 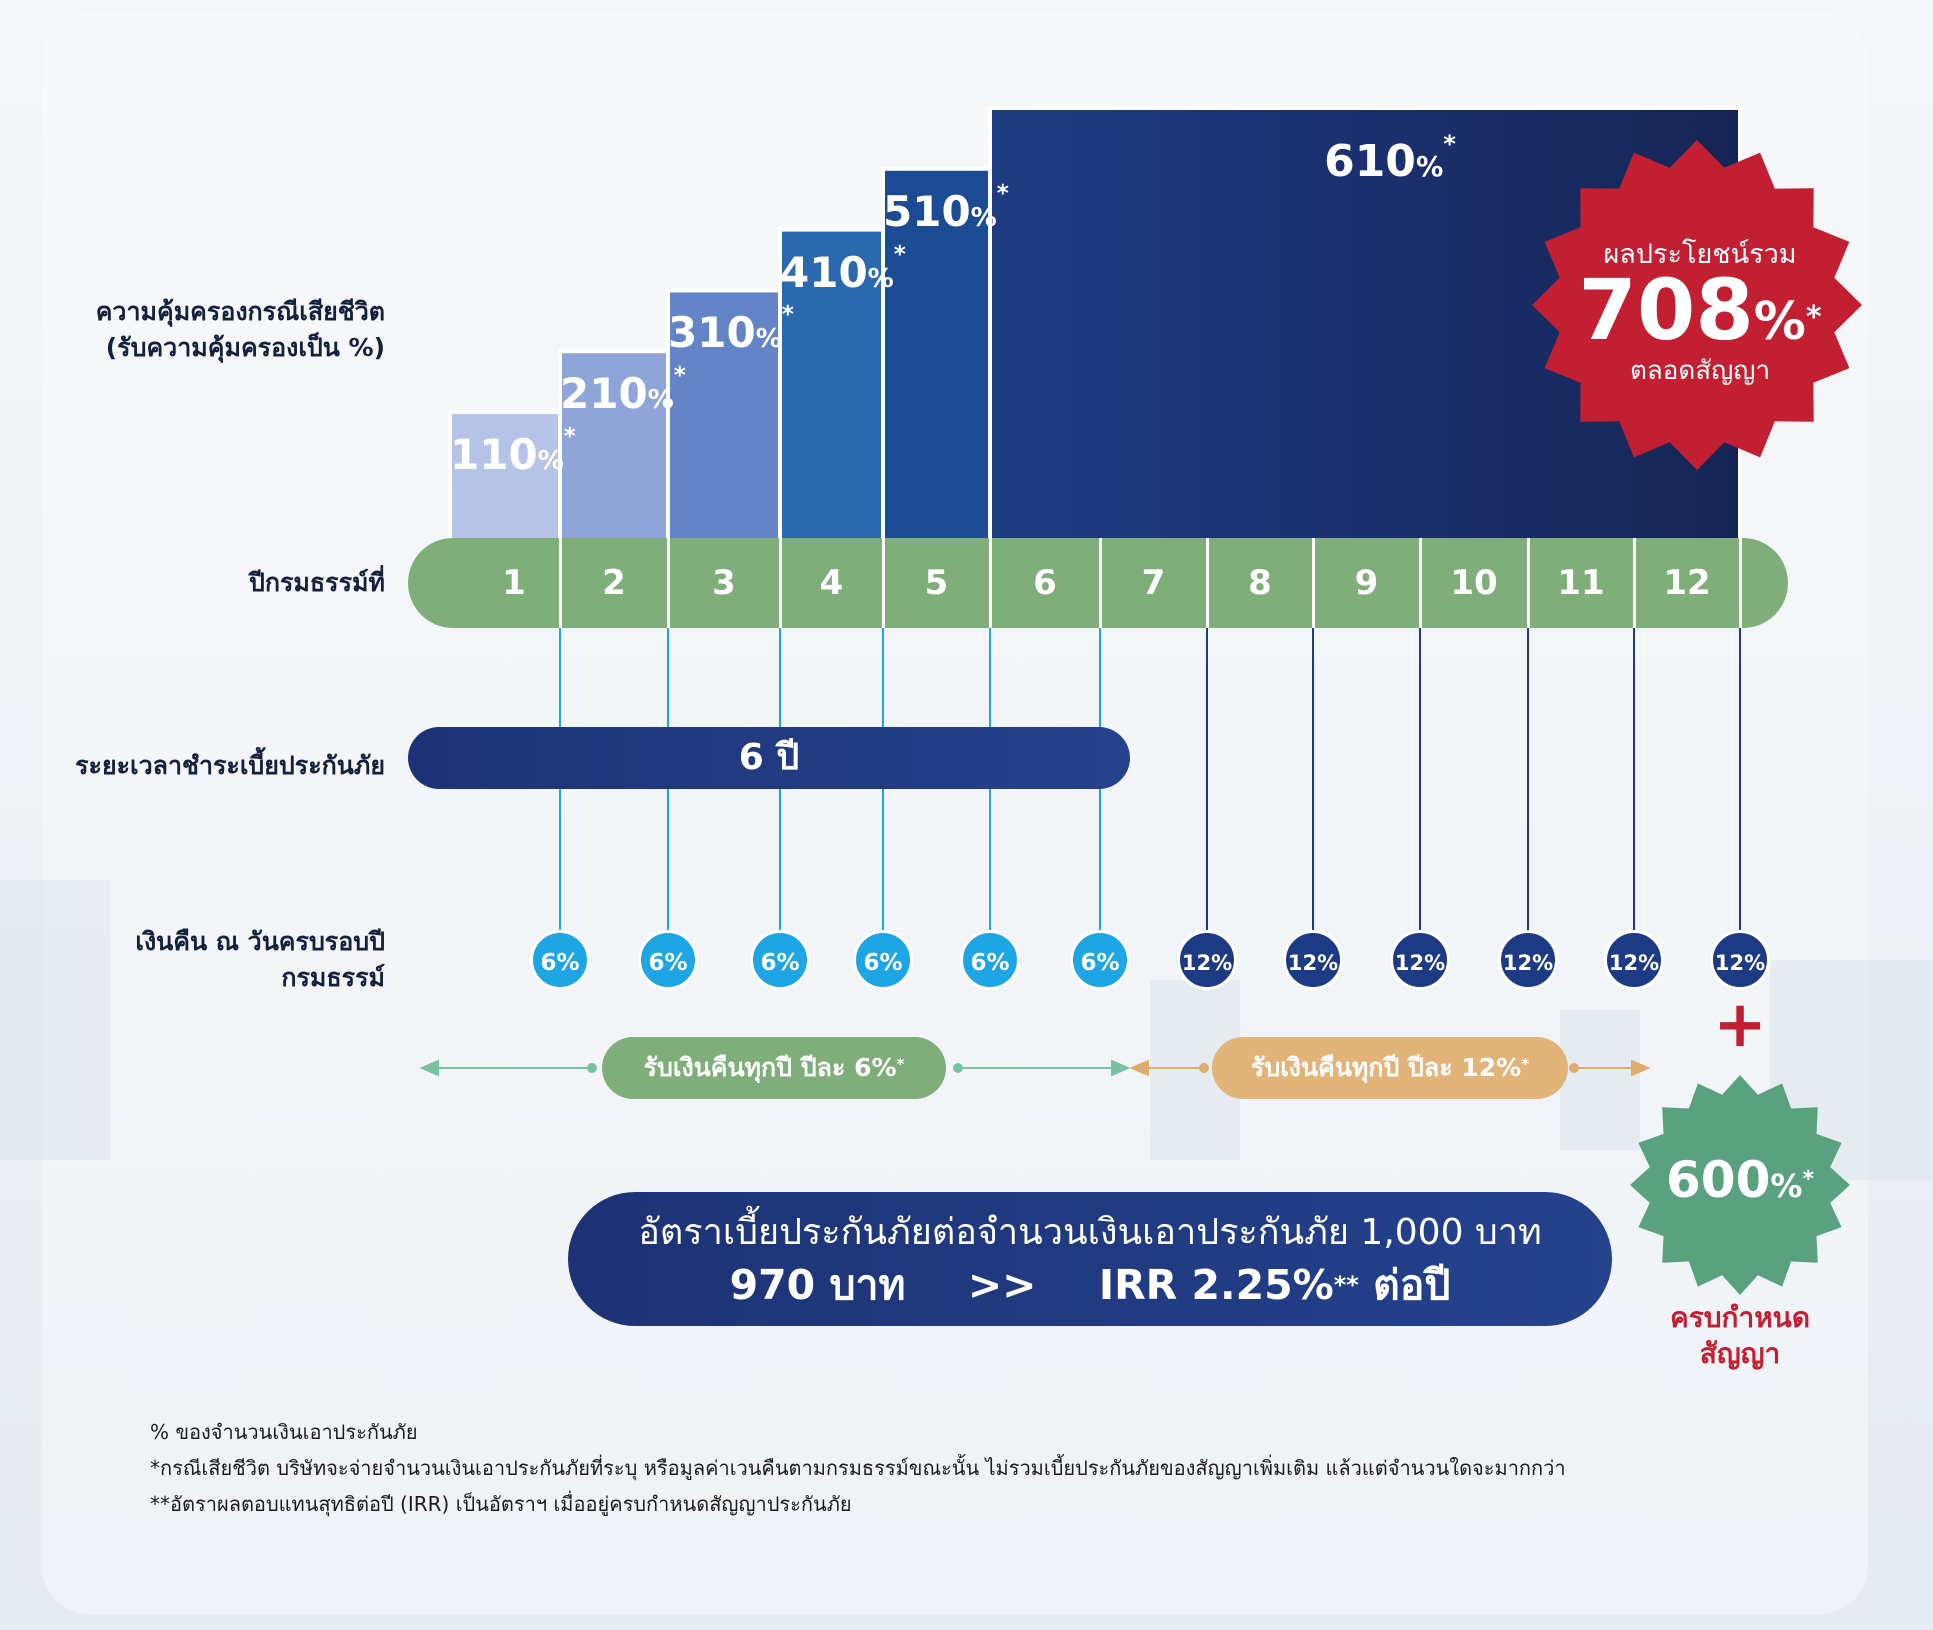 I want to click on refund-range-6pct-label: รับเงินคืนทุกปี ปีละ 6%, so click(x=770, y=1067).